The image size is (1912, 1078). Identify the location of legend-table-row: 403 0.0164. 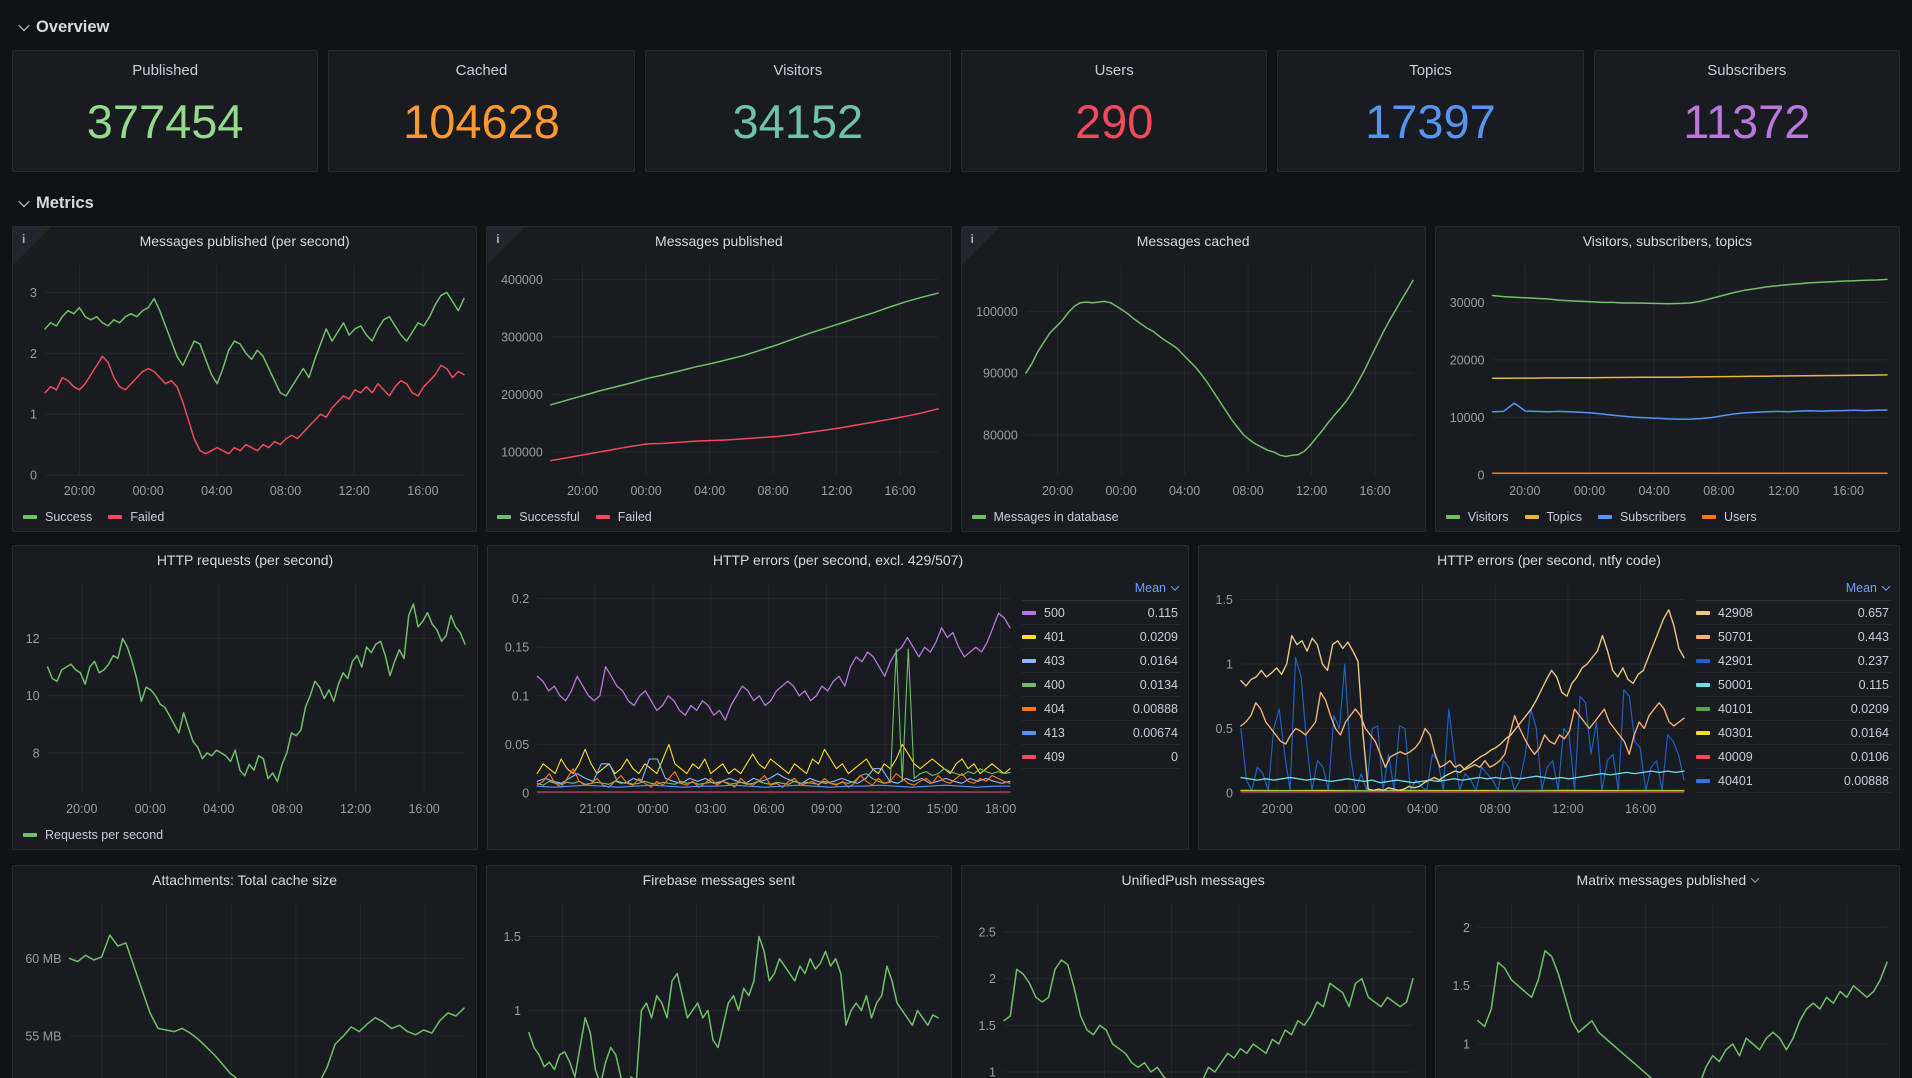
(1101, 661).